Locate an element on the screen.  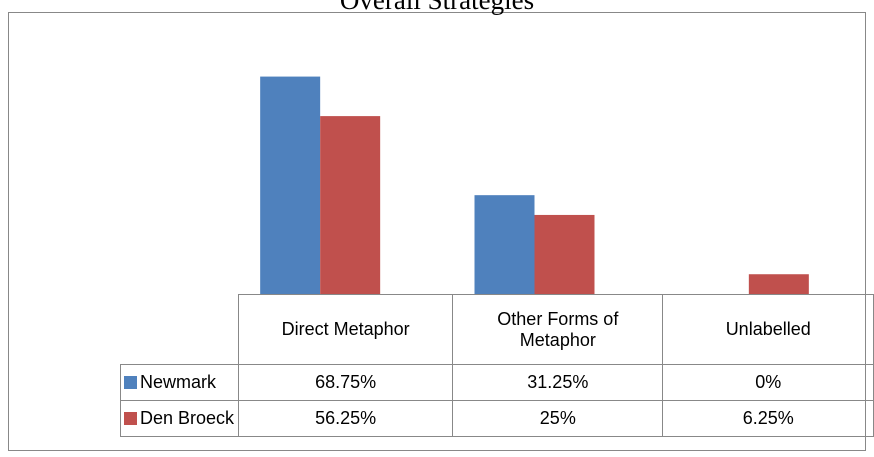
value-label: 0% is located at coordinates (768, 382).